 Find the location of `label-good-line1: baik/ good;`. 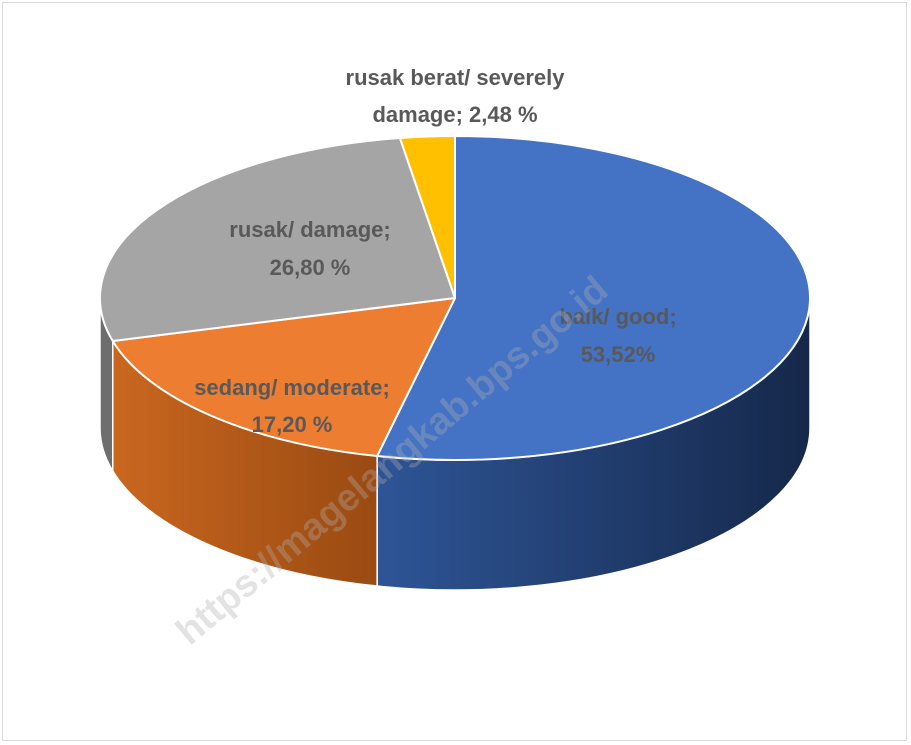

label-good-line1: baik/ good; is located at coordinates (617, 316).